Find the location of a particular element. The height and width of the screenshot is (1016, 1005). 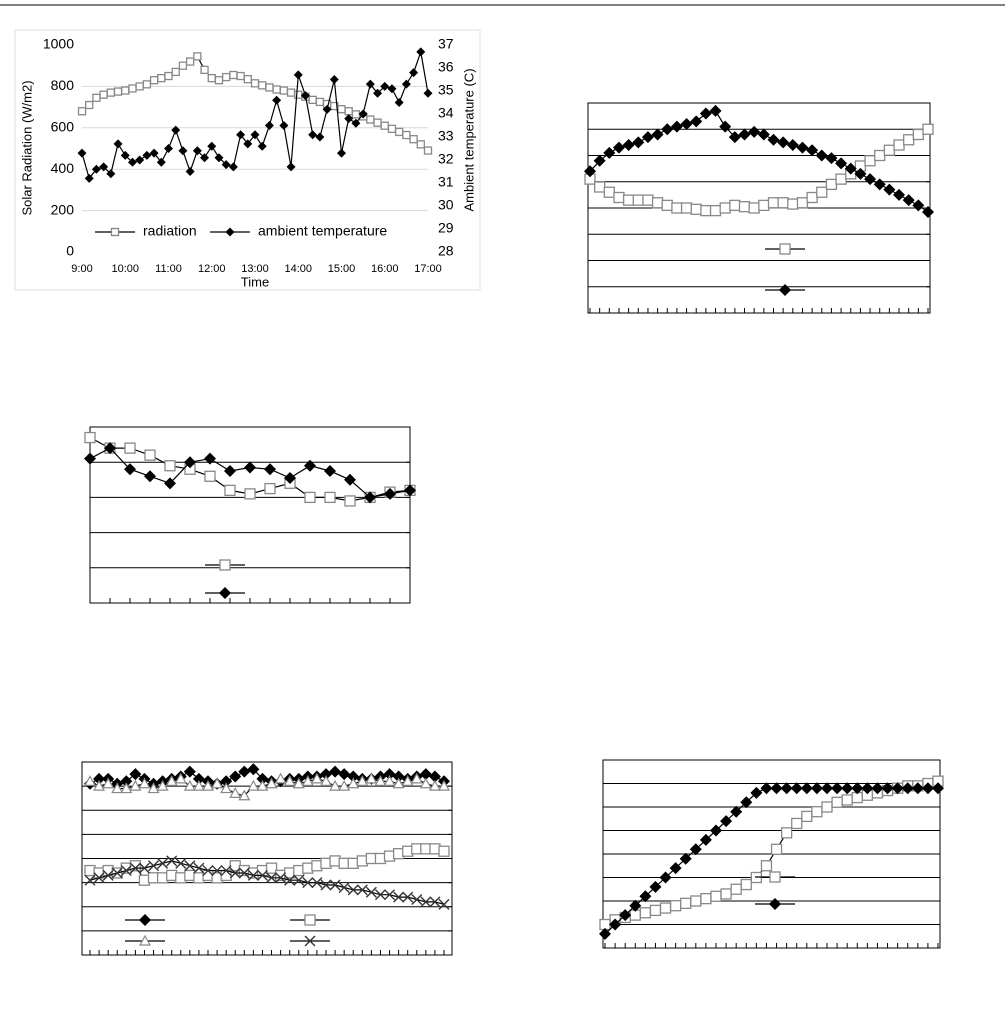

legend-label: ambient temperature is located at coordinates (322, 231).